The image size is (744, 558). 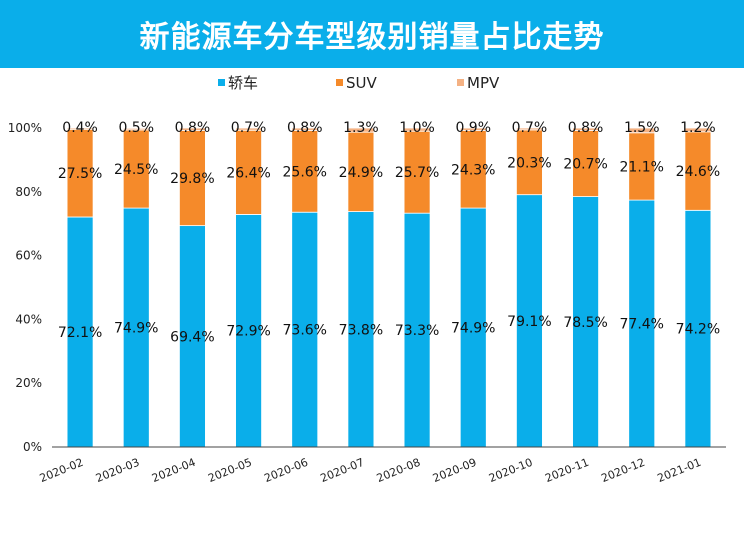 I want to click on y-tick-label: 40%, so click(x=28, y=319).